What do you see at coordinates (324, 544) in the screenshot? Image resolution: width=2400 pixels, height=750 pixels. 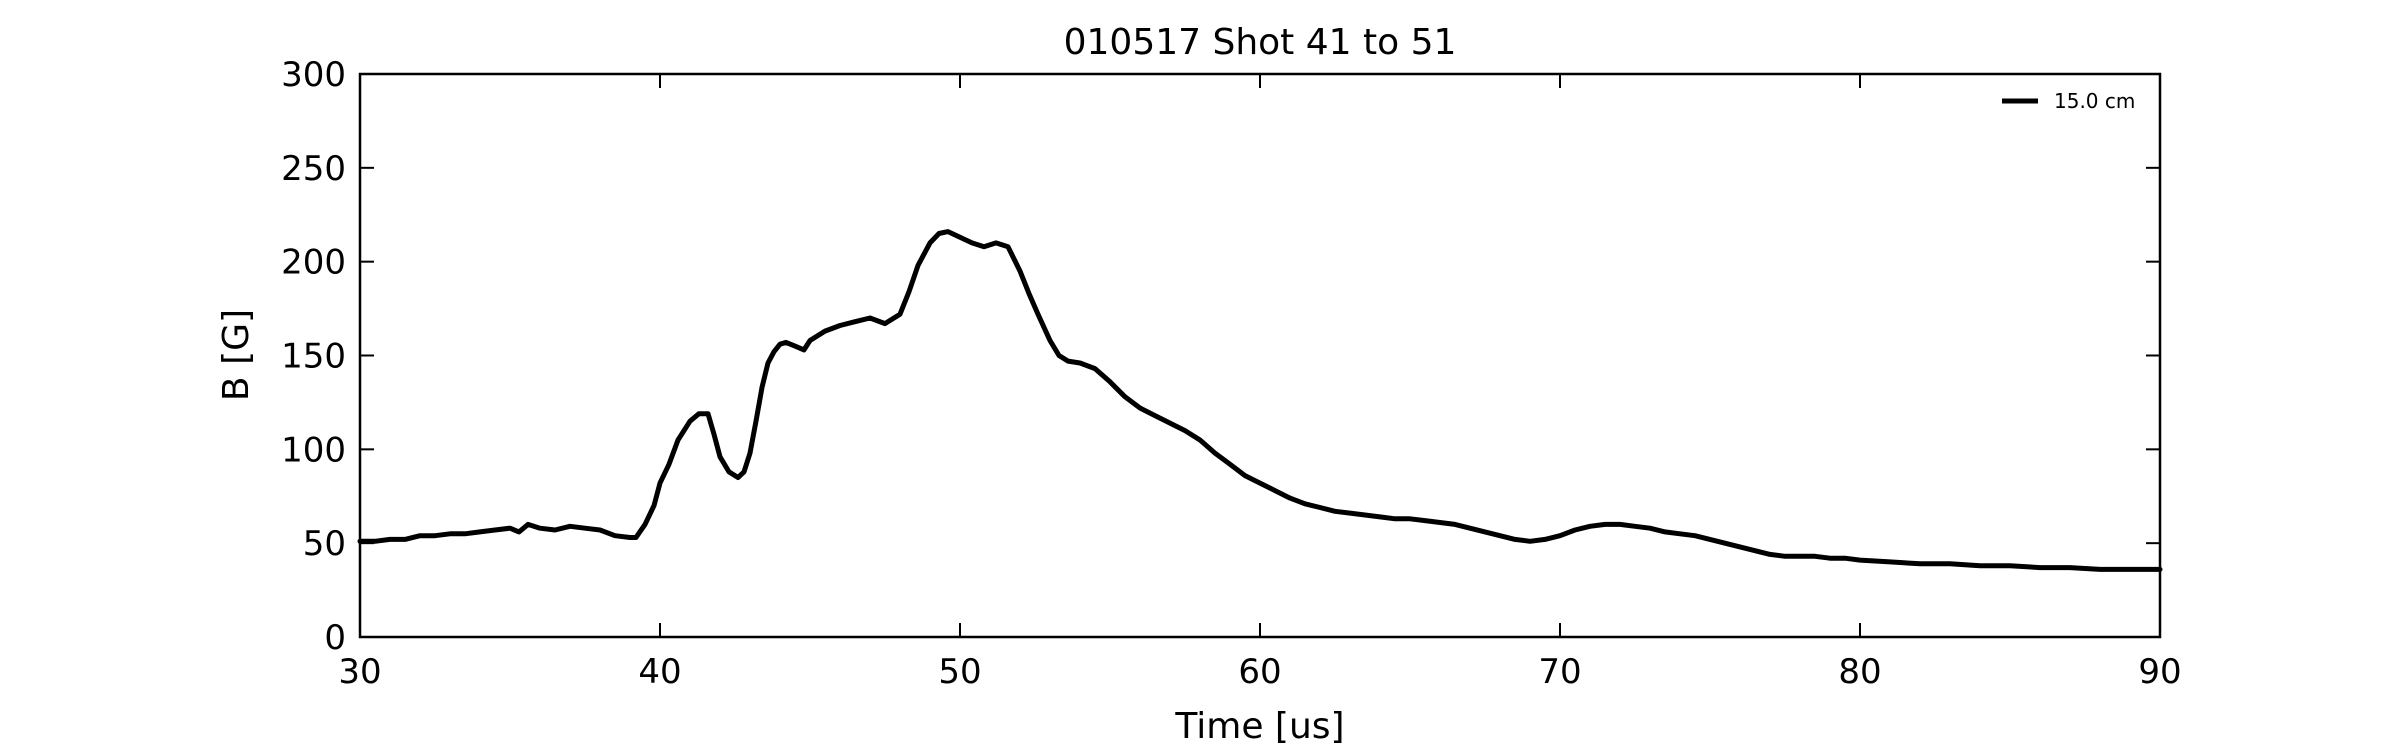 I see `y-tick-label: 50` at bounding box center [324, 544].